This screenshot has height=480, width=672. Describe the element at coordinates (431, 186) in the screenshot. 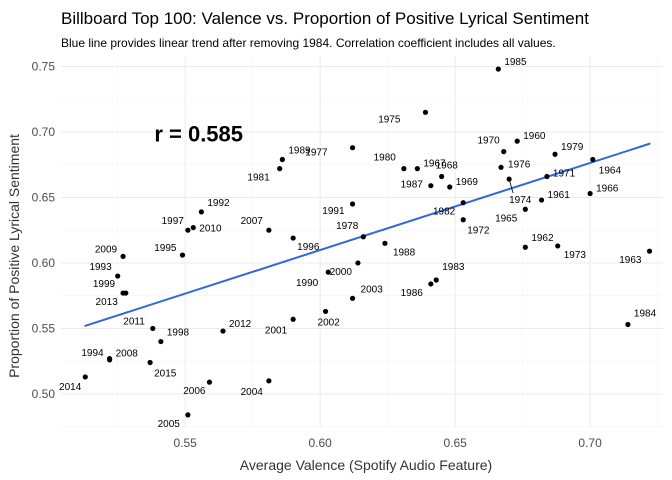

I see `point-1987` at that location.